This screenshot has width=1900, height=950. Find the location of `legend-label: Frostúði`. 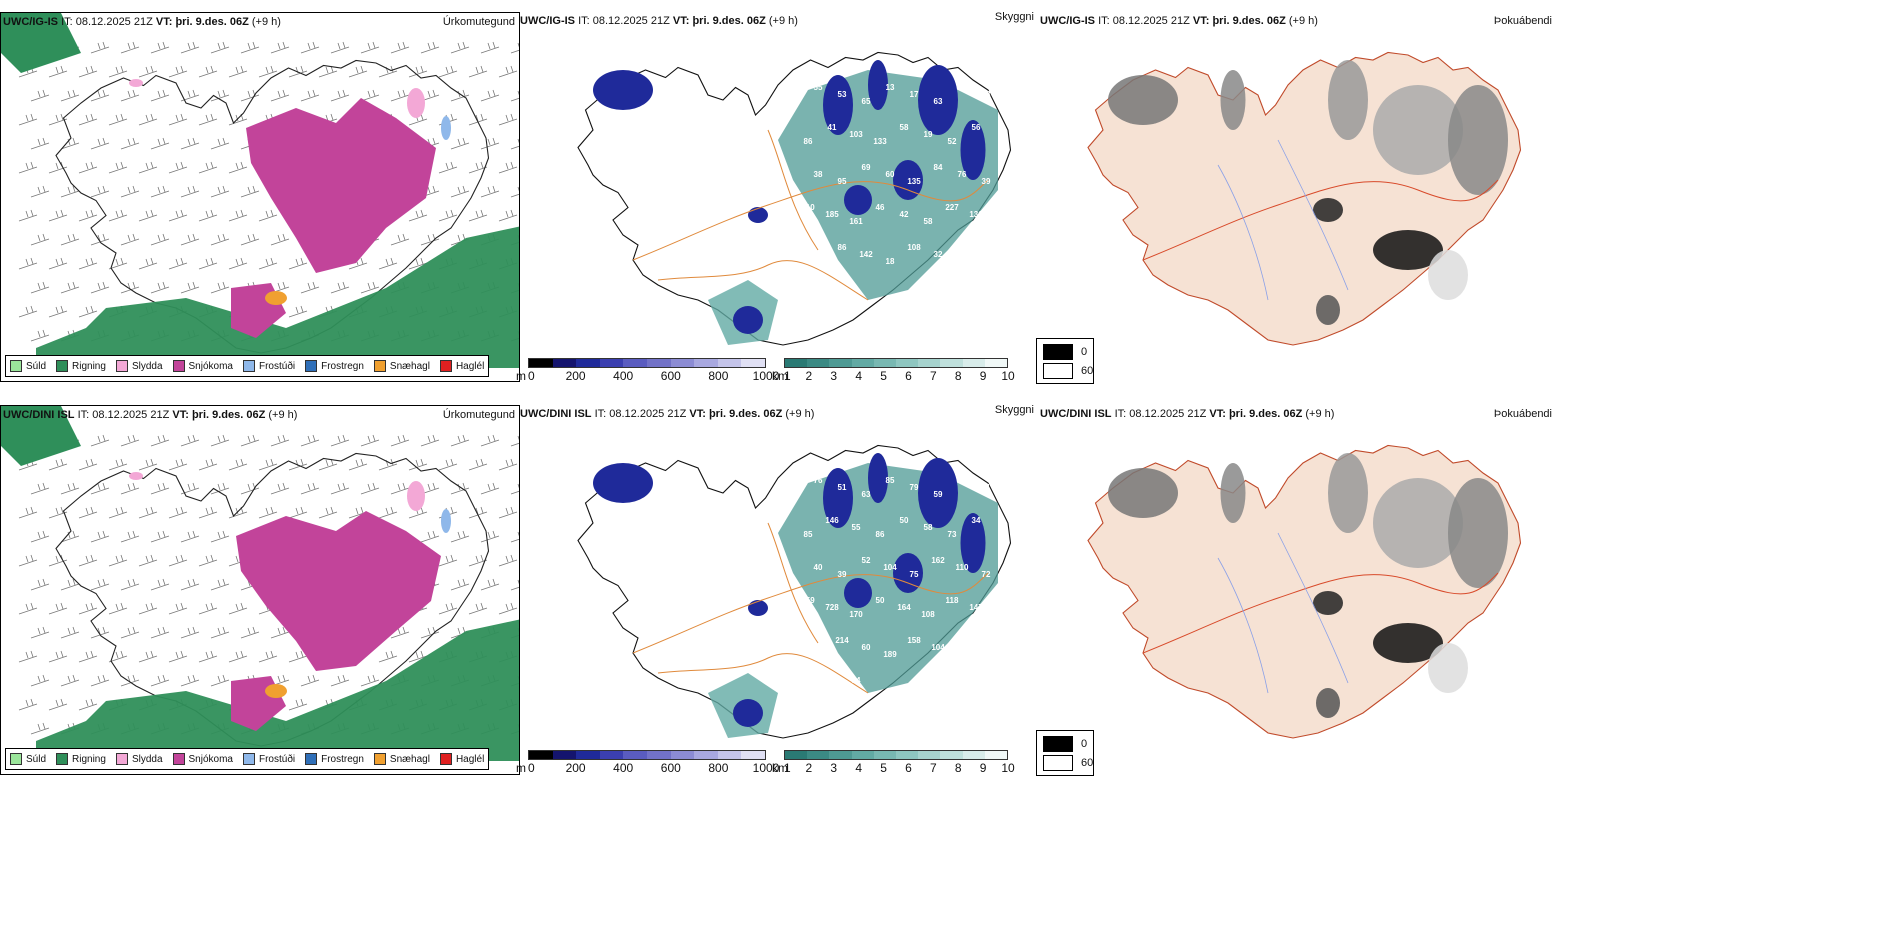

legend-label: Frostúði is located at coordinates (277, 759).